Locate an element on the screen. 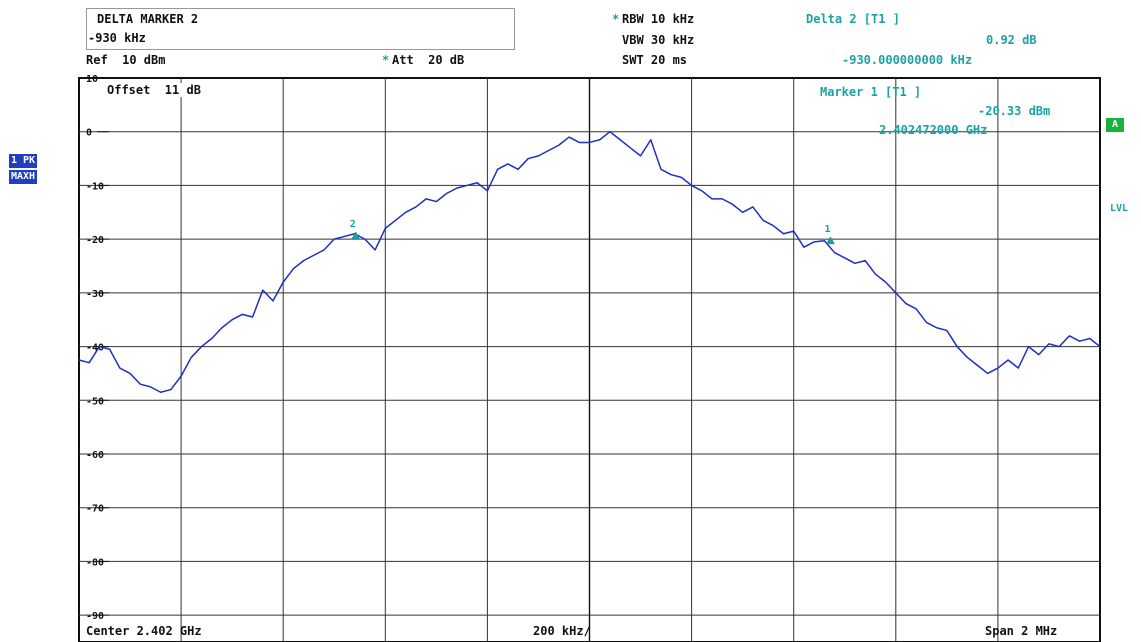  marker1-frequency: 2.402472000 GHz is located at coordinates (933, 130).